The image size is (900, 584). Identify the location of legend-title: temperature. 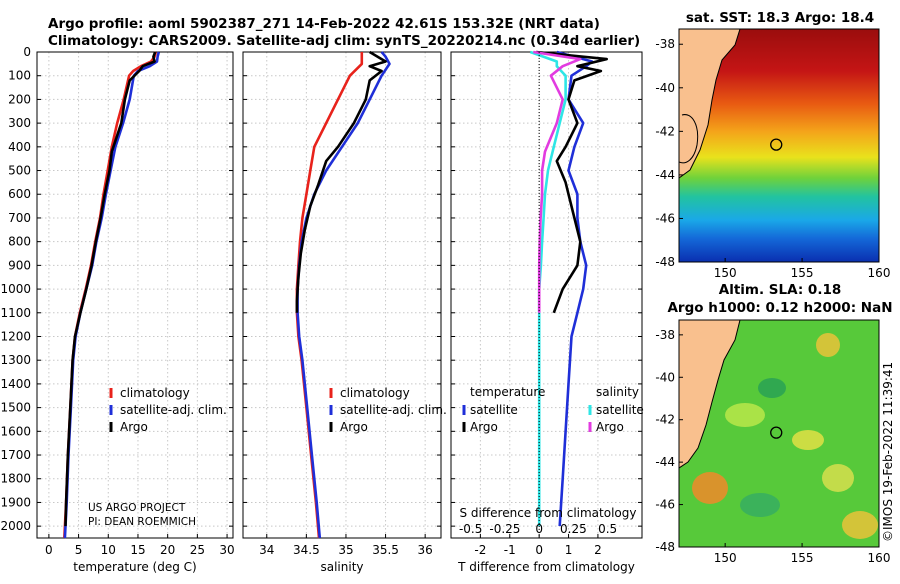
(507, 392).